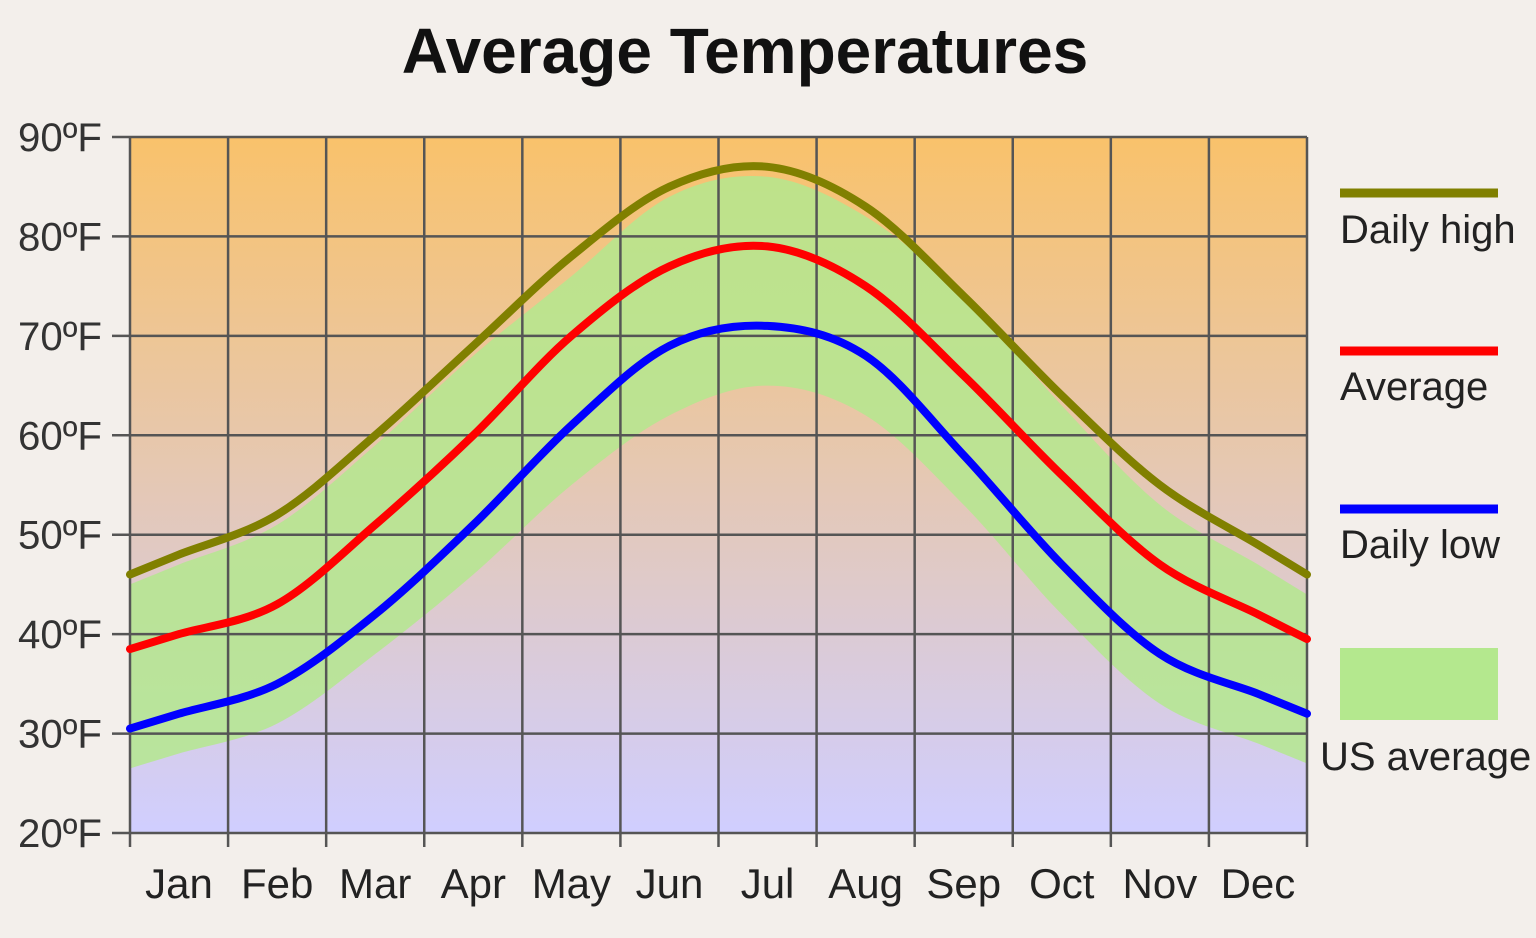  What do you see at coordinates (1428, 230) in the screenshot?
I see `legend-label: Daily high` at bounding box center [1428, 230].